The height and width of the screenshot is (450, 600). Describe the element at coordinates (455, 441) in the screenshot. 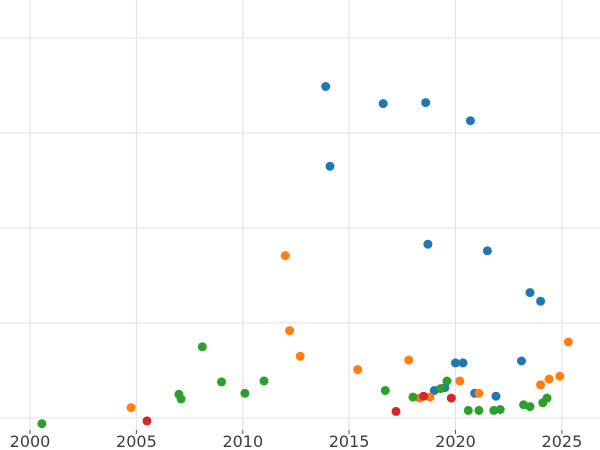

I see `x-tick-label: 2020` at that location.